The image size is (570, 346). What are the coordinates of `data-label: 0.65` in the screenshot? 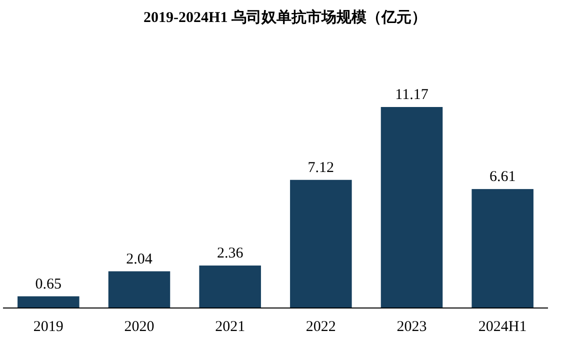 It's located at (48, 284).